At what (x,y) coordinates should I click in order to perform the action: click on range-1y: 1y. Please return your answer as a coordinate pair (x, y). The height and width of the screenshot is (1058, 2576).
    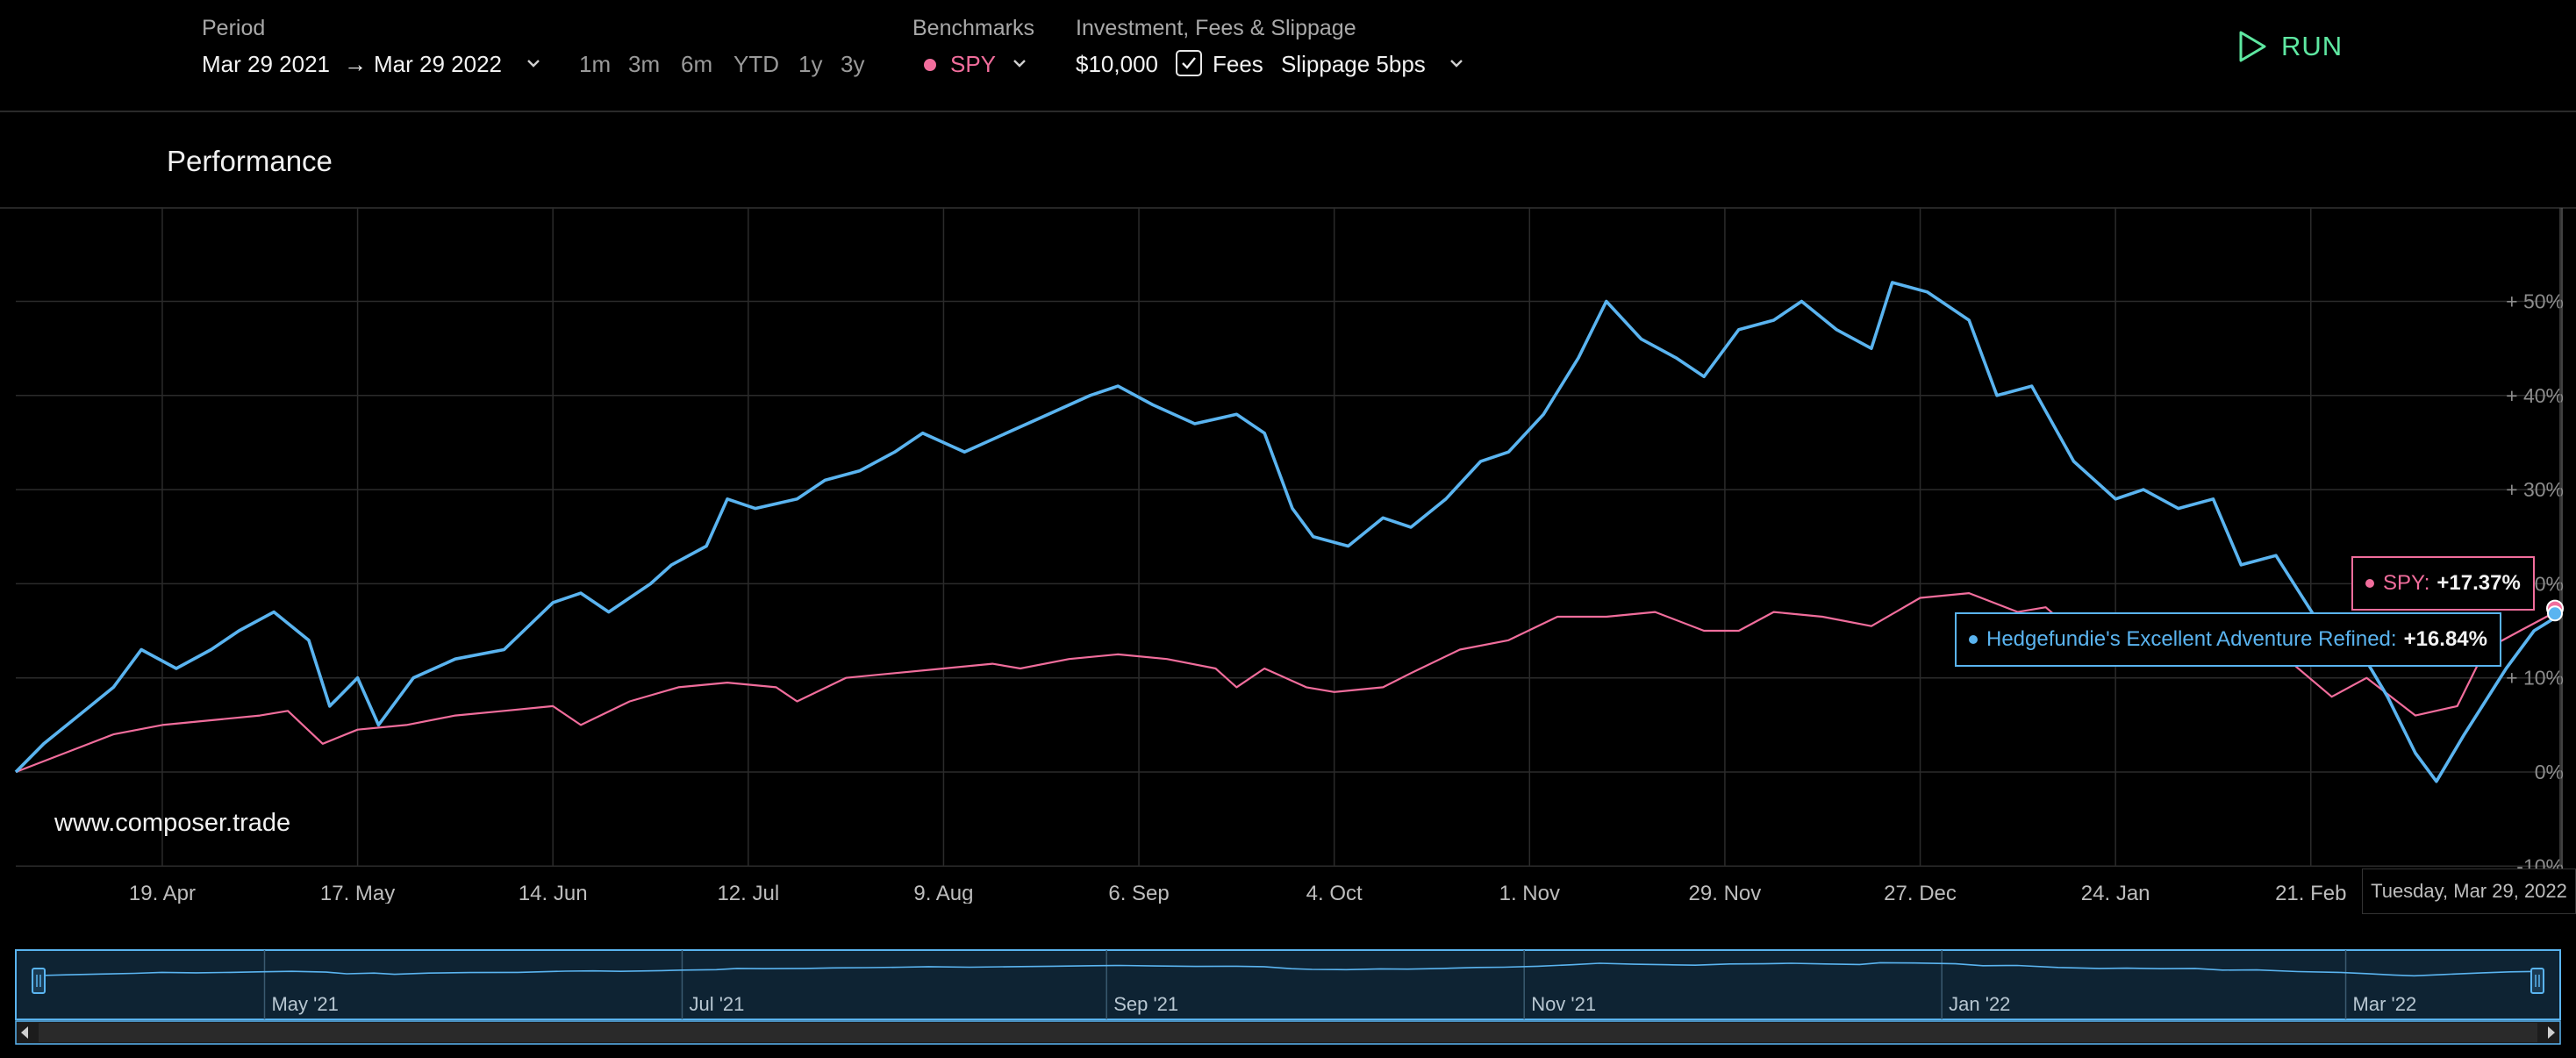
    Looking at the image, I should click on (810, 64).